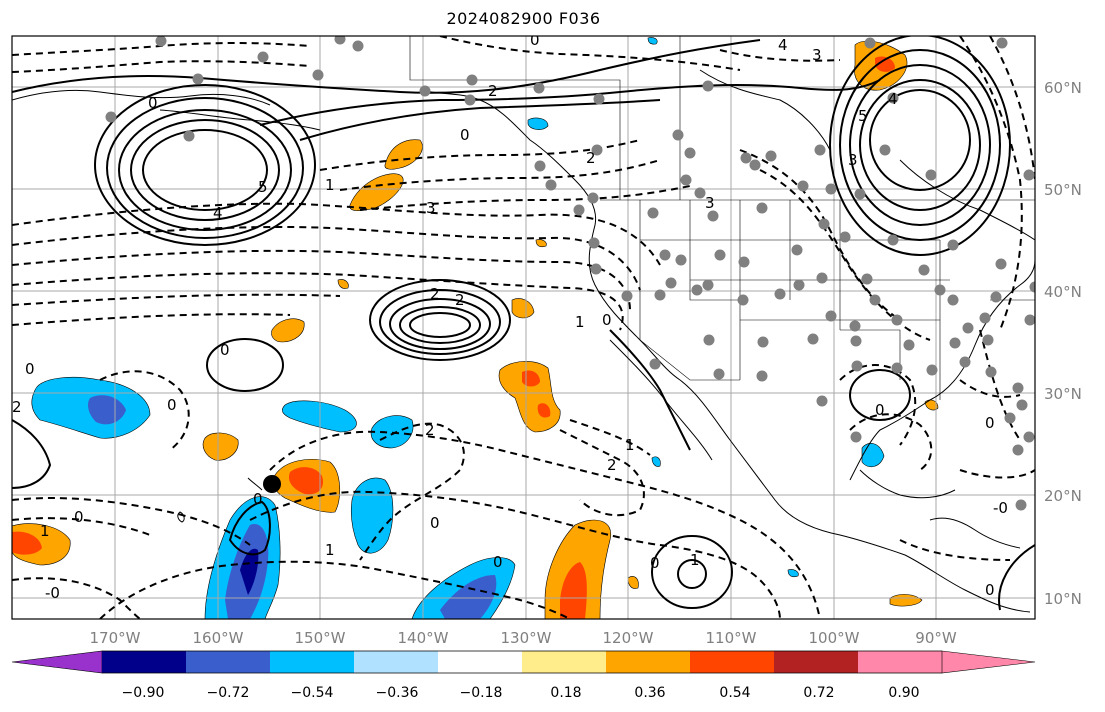 Image resolution: width=1105 pixels, height=712 pixels. Describe the element at coordinates (565, 693) in the screenshot. I see `svg-text: 0.18` at that location.